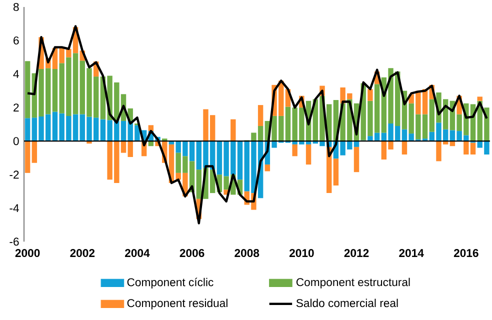 This screenshot has height=320, width=492. What do you see at coordinates (82, 253) in the screenshot?
I see `x-tick-label: 2002` at bounding box center [82, 253].